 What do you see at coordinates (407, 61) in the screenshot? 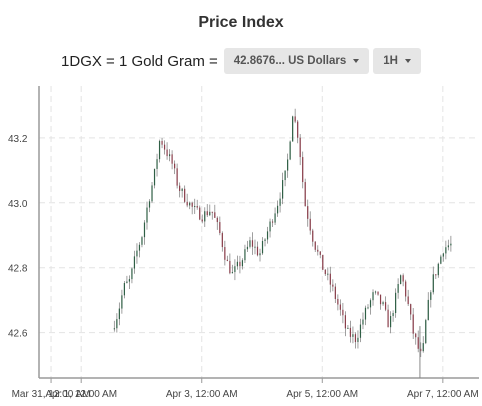
I see `chevron-down-icon` at bounding box center [407, 61].